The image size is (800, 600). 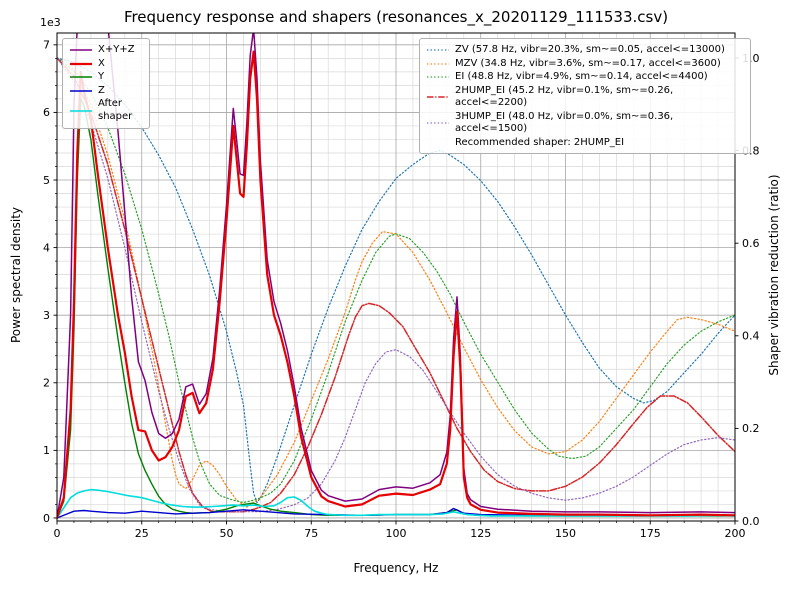 What do you see at coordinates (751, 521) in the screenshot?
I see `right-y-tick-label: 0.0` at bounding box center [751, 521].